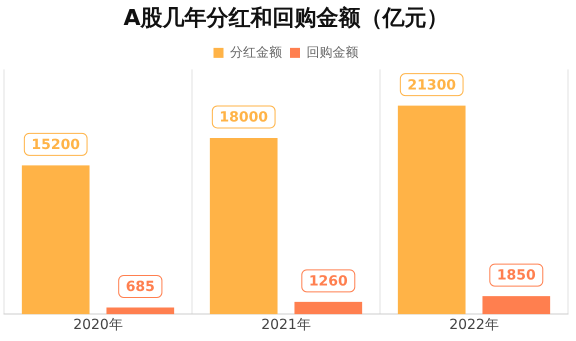 This screenshot has width=576, height=341. I want to click on x-tick-label: 2021年, so click(286, 325).